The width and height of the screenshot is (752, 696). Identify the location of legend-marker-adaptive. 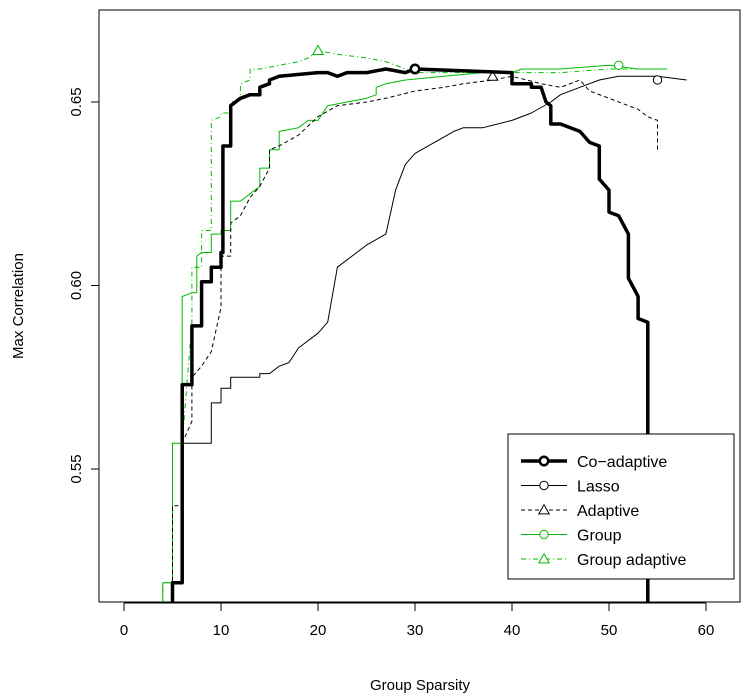
(544, 509).